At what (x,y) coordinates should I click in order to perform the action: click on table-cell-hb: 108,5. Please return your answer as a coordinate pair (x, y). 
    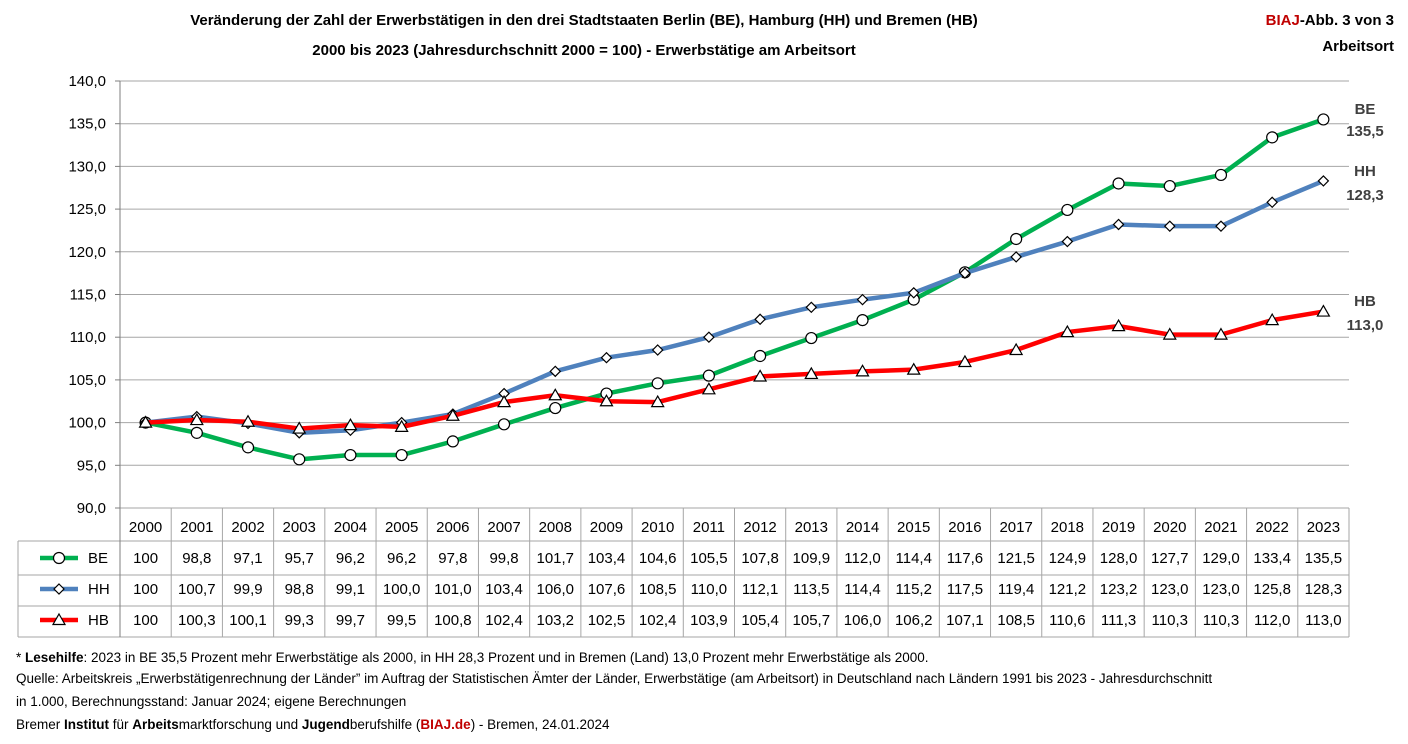
    Looking at the image, I should click on (1016, 620).